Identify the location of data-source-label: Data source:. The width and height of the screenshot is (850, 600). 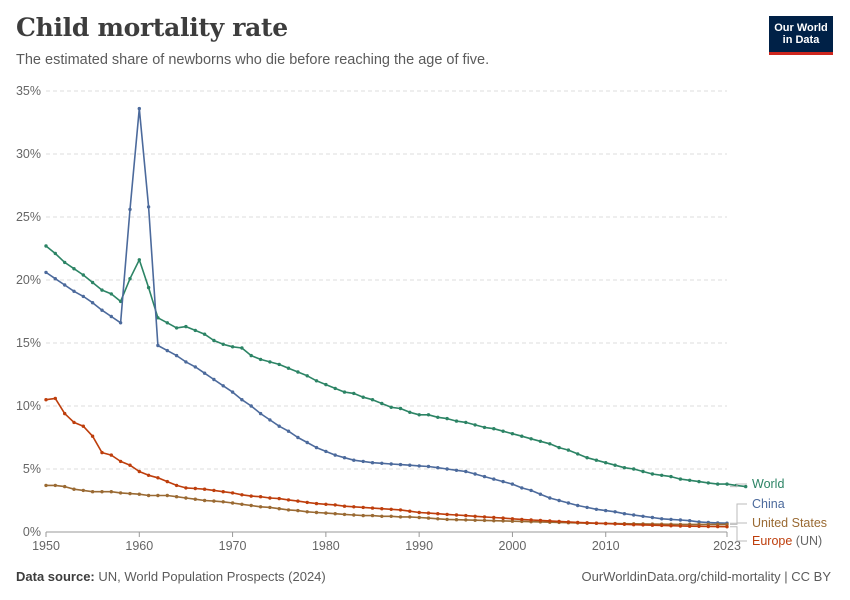
(55, 576).